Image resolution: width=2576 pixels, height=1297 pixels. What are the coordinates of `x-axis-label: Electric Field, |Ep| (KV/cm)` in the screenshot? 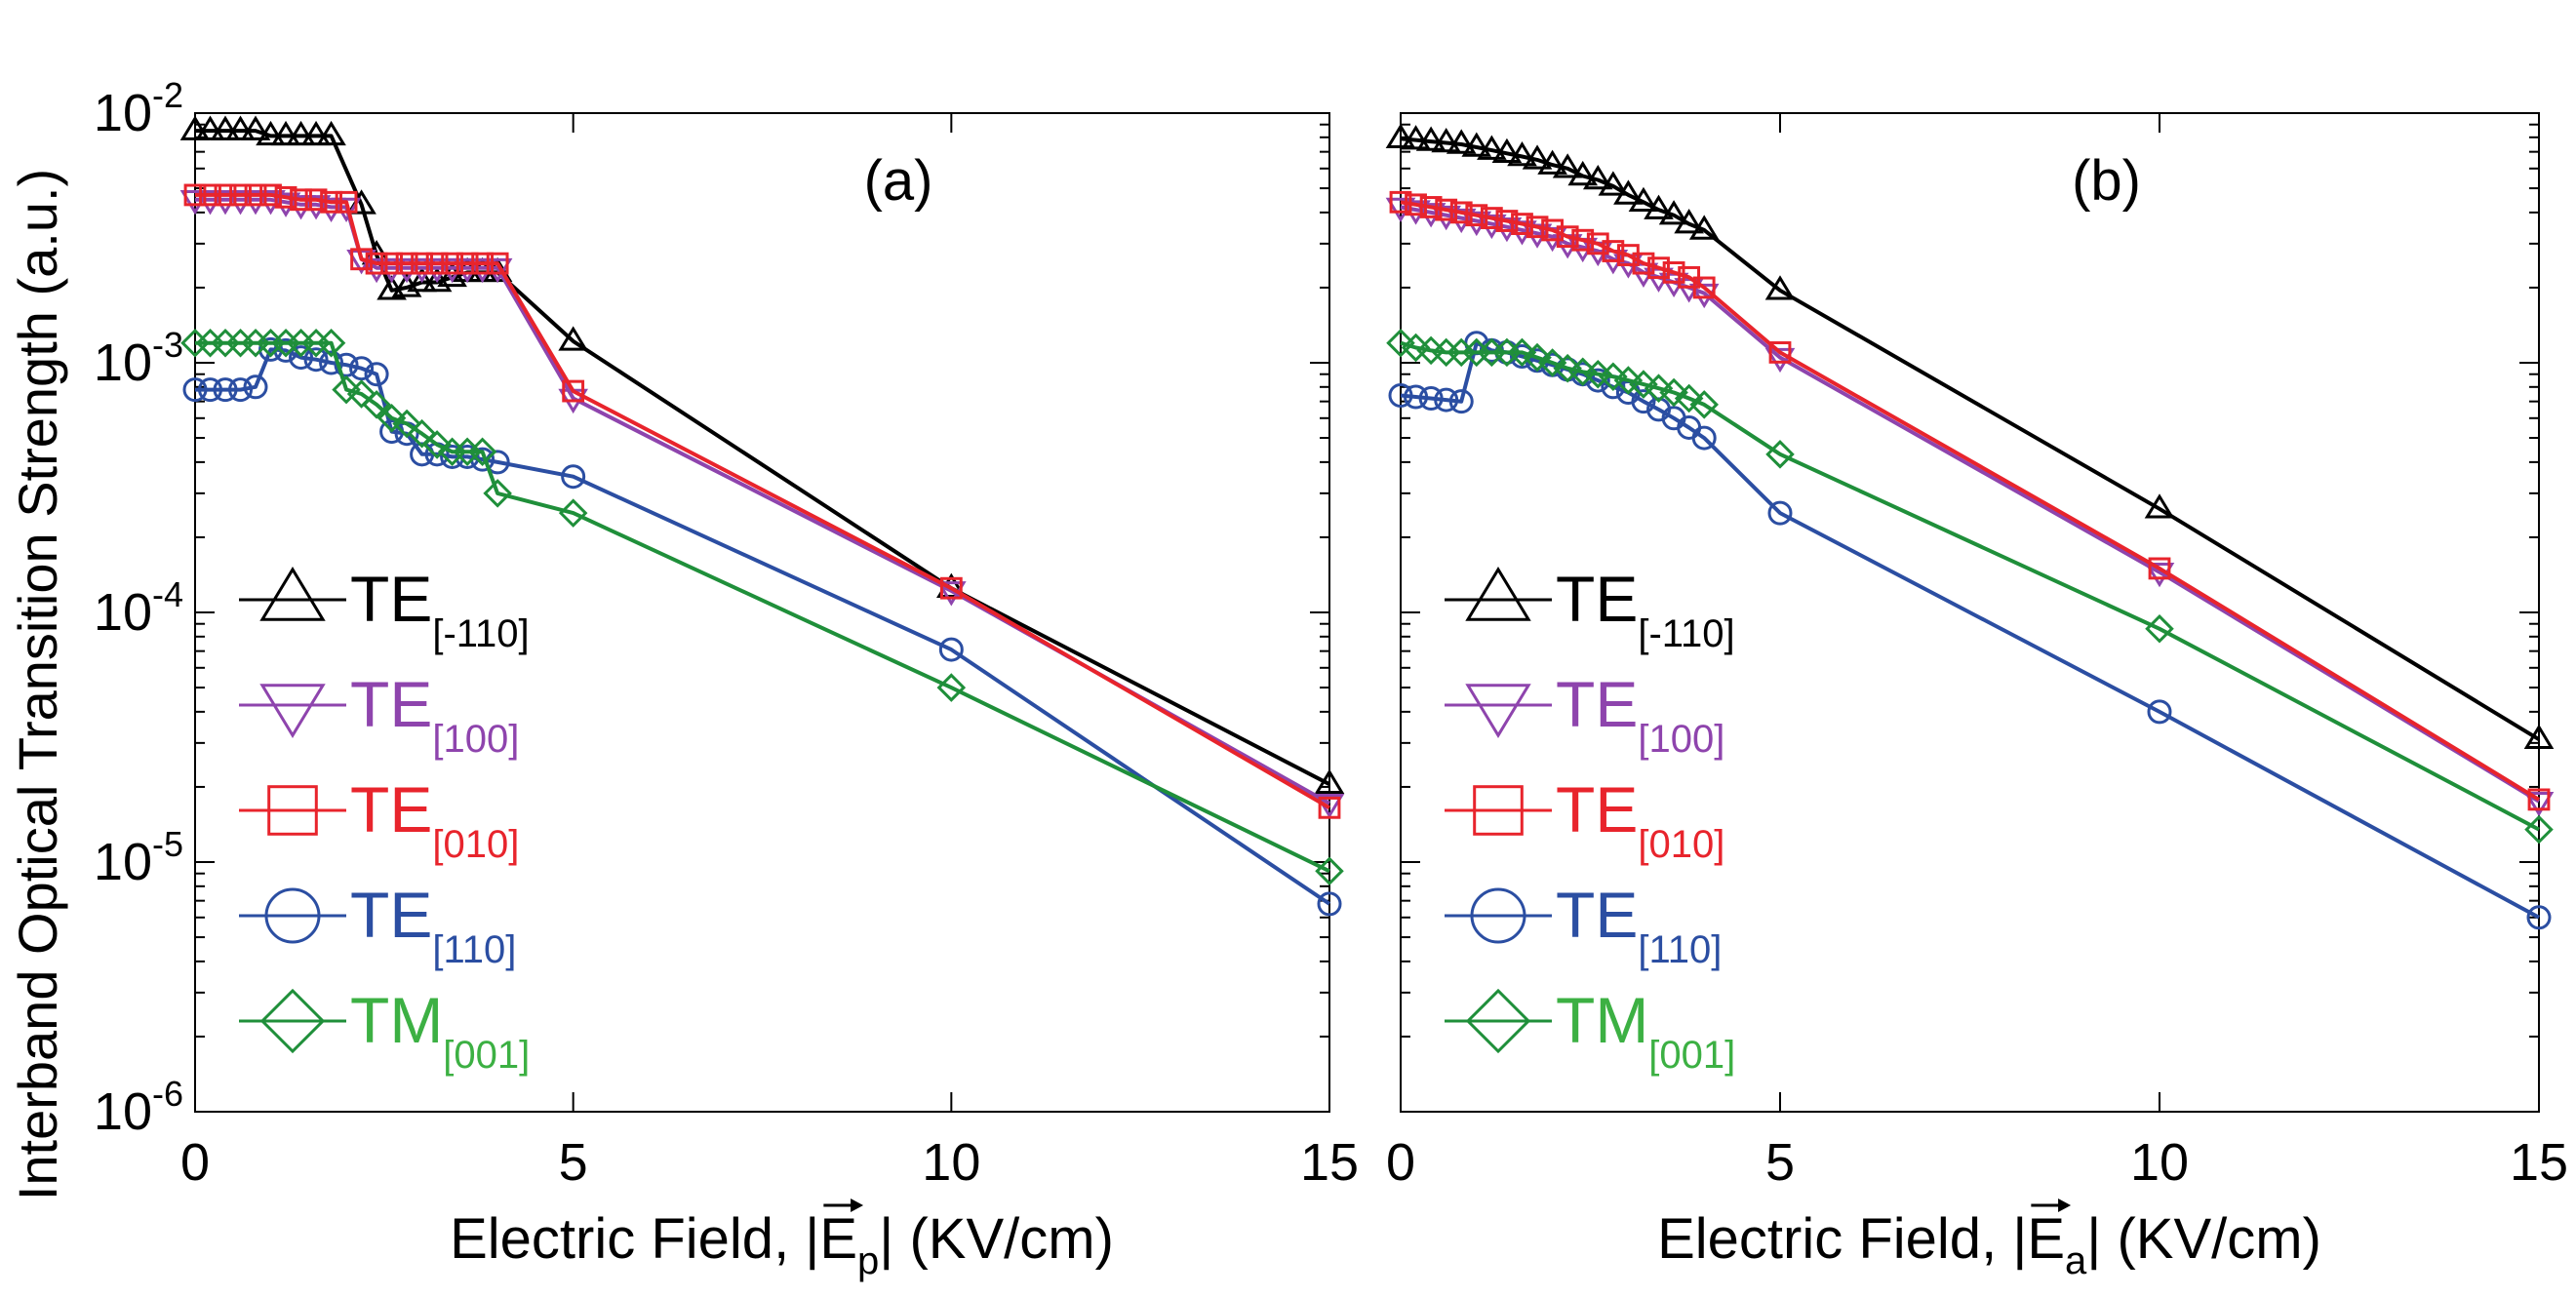 It's located at (782, 1244).